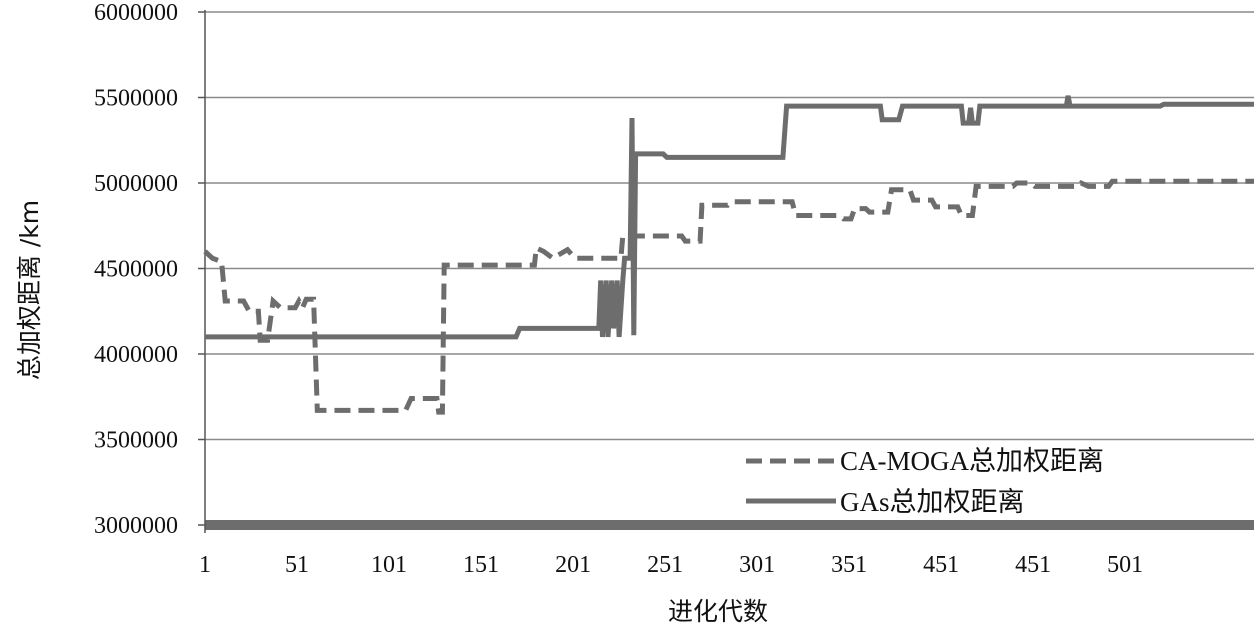 This screenshot has width=1256, height=628. I want to click on y-tick-label: 4000000, so click(136, 355).